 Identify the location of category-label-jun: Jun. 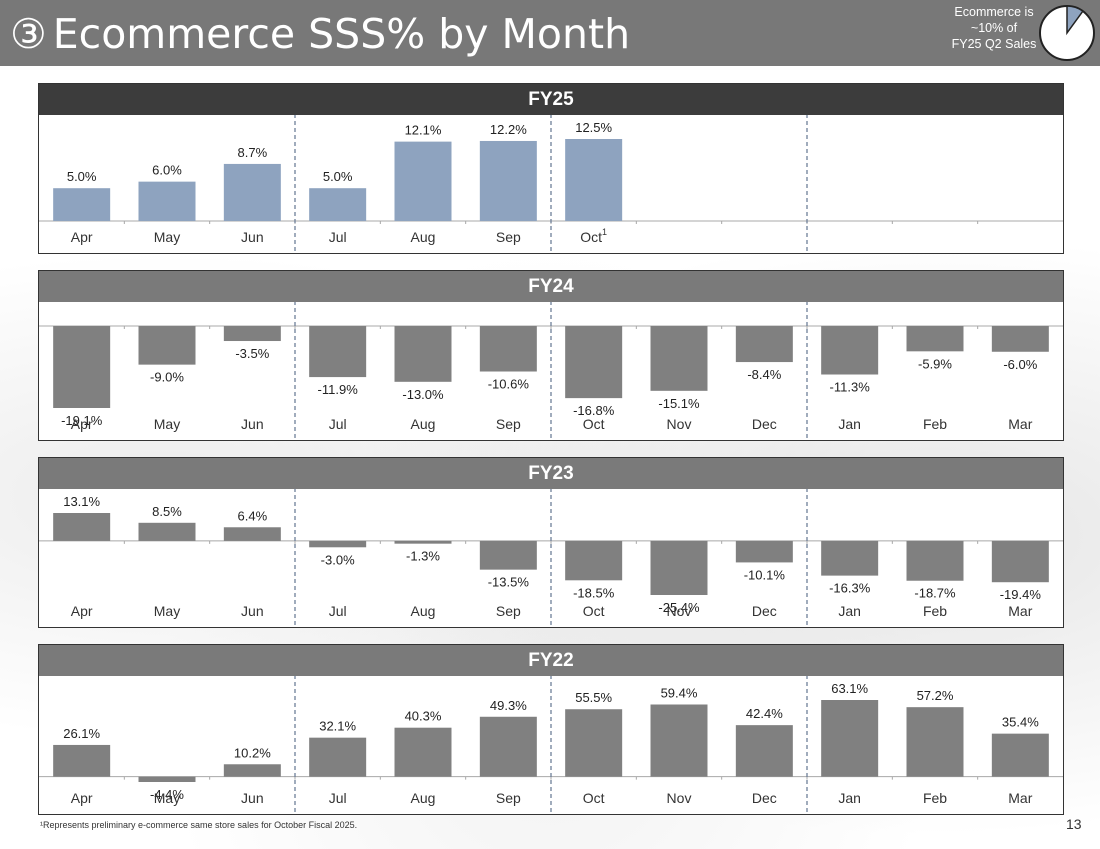
(252, 237).